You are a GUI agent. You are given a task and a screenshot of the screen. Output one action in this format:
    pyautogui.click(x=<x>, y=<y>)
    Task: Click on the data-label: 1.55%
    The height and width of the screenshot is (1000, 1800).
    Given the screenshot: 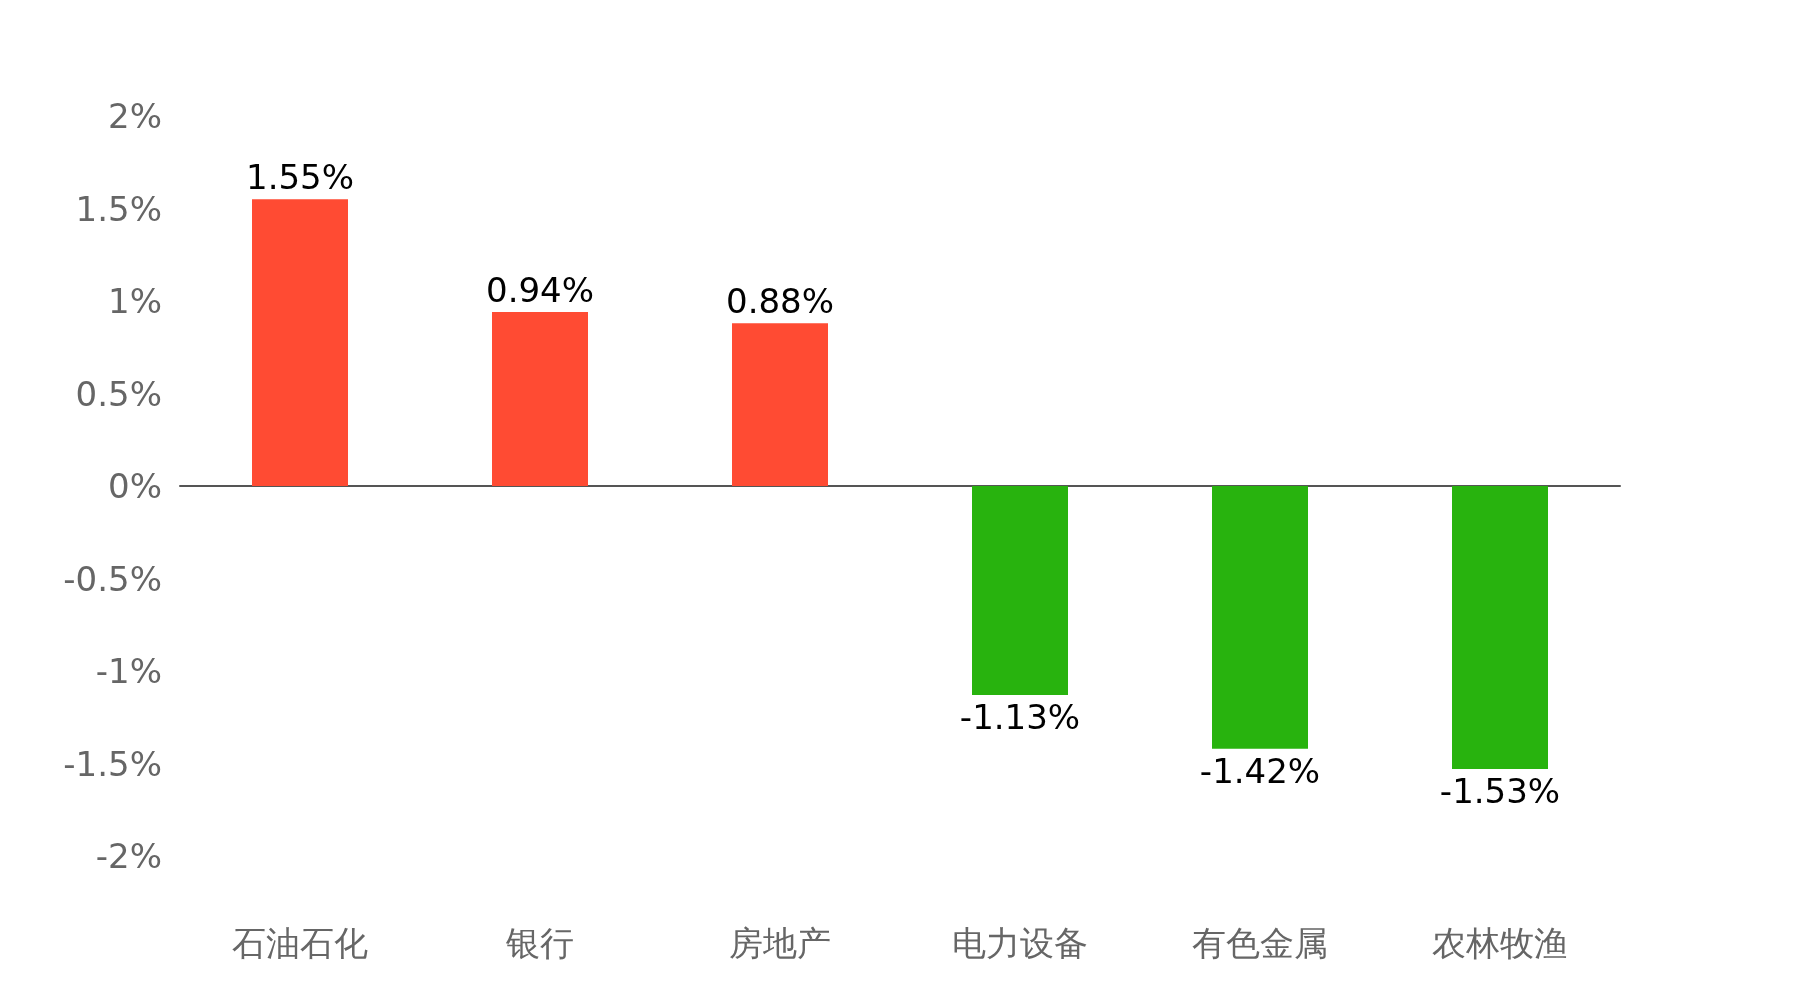 What is the action you would take?
    pyautogui.click(x=300, y=177)
    